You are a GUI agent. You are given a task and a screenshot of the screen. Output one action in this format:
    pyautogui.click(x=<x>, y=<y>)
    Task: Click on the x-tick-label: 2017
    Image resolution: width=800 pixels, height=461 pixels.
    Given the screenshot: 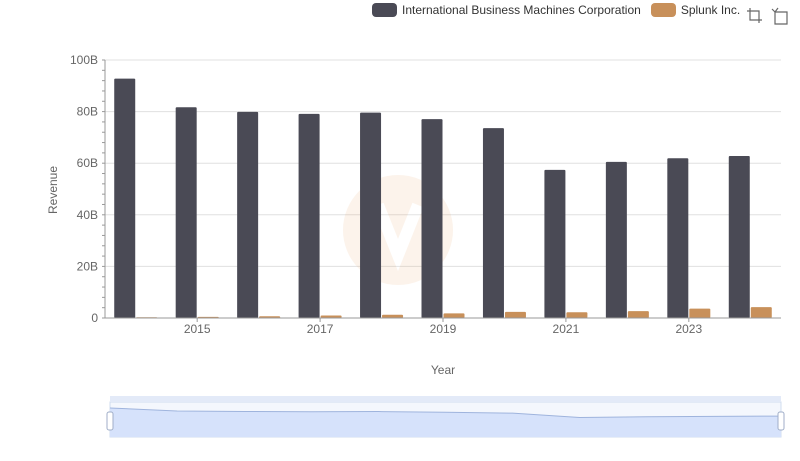 What is the action you would take?
    pyautogui.click(x=320, y=329)
    